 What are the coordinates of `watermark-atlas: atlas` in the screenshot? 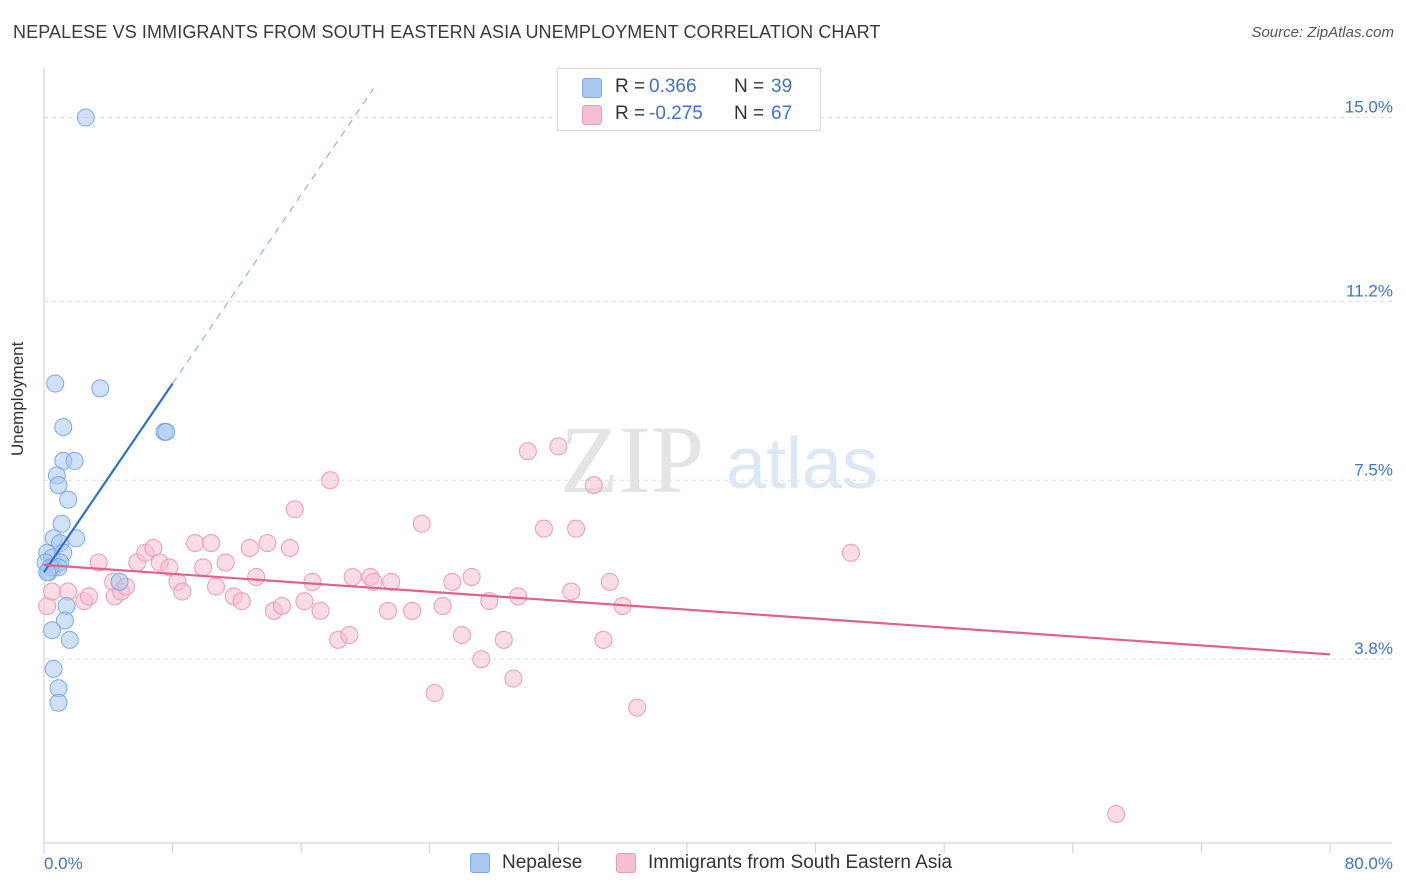 It's located at (802, 464).